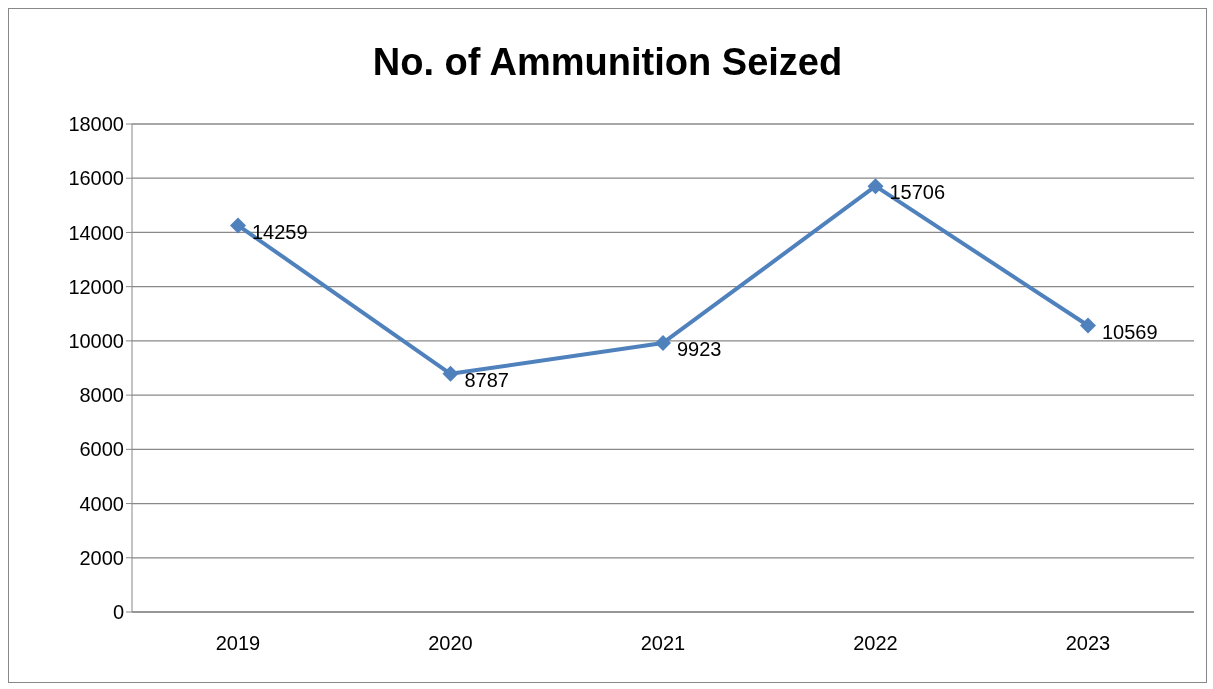 This screenshot has width=1213, height=689. What do you see at coordinates (101, 557) in the screenshot?
I see `y-tick-label: 2000` at bounding box center [101, 557].